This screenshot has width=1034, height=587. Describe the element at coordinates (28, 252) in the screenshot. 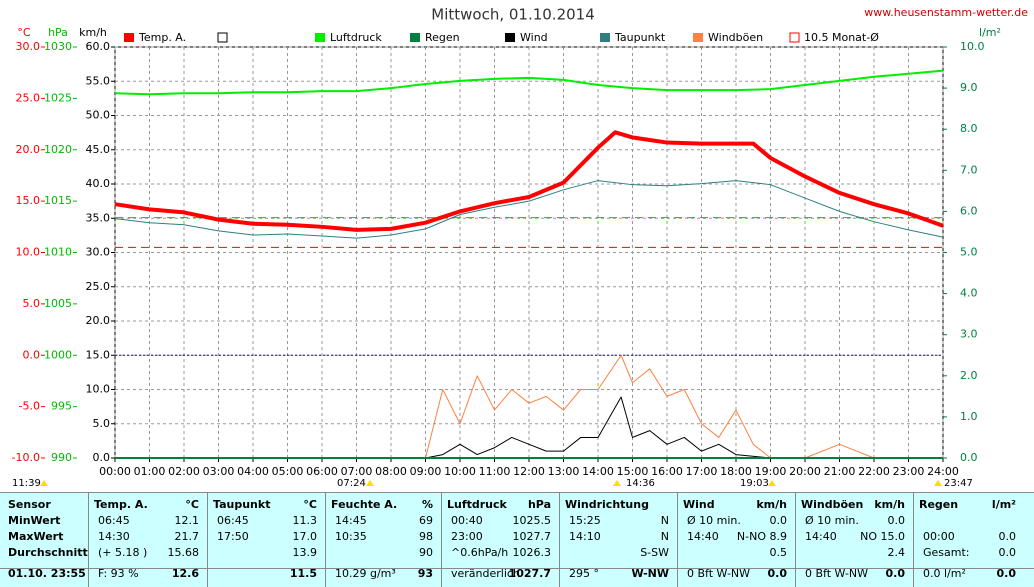

I see `y-tick-label: 10.0` at that location.